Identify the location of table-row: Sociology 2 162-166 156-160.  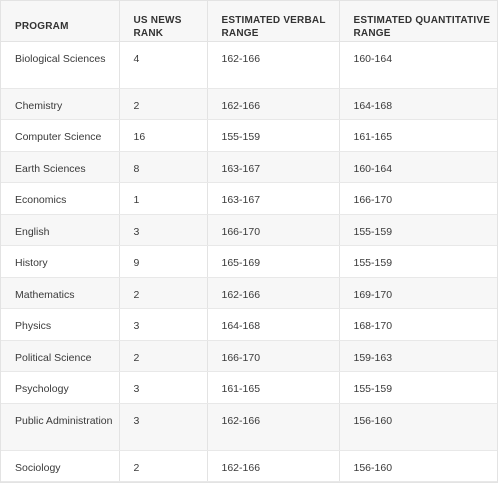
(249, 466).